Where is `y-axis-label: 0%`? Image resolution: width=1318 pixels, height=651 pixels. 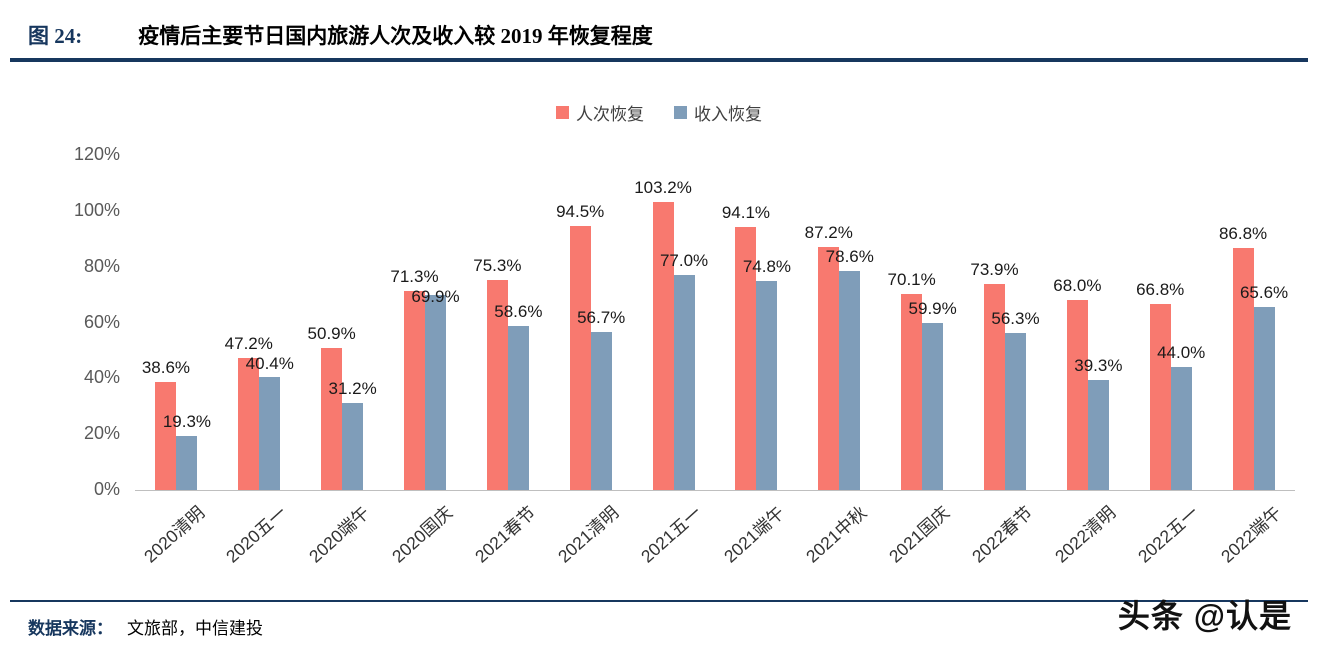 y-axis-label: 0% is located at coordinates (106, 489).